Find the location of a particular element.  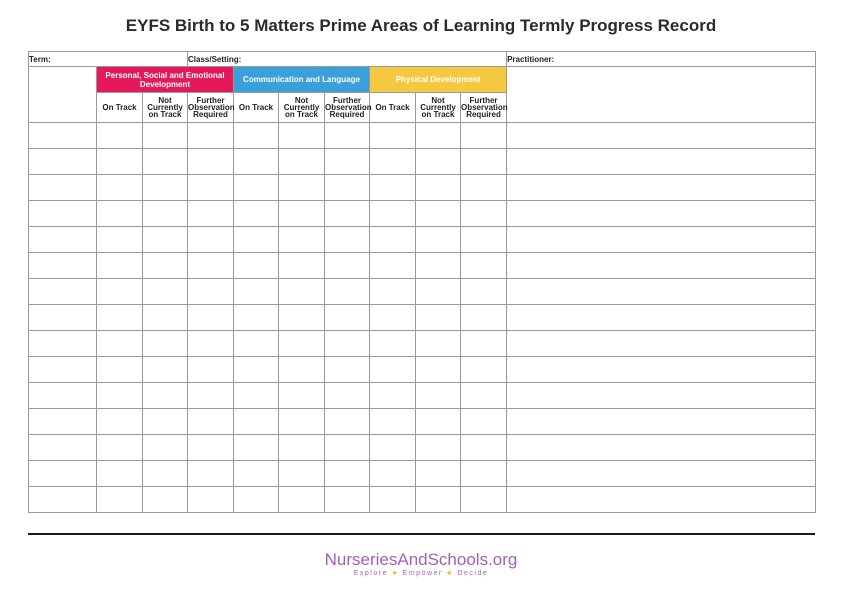

class-setting-field: Class/Setting: is located at coordinates (347, 59).